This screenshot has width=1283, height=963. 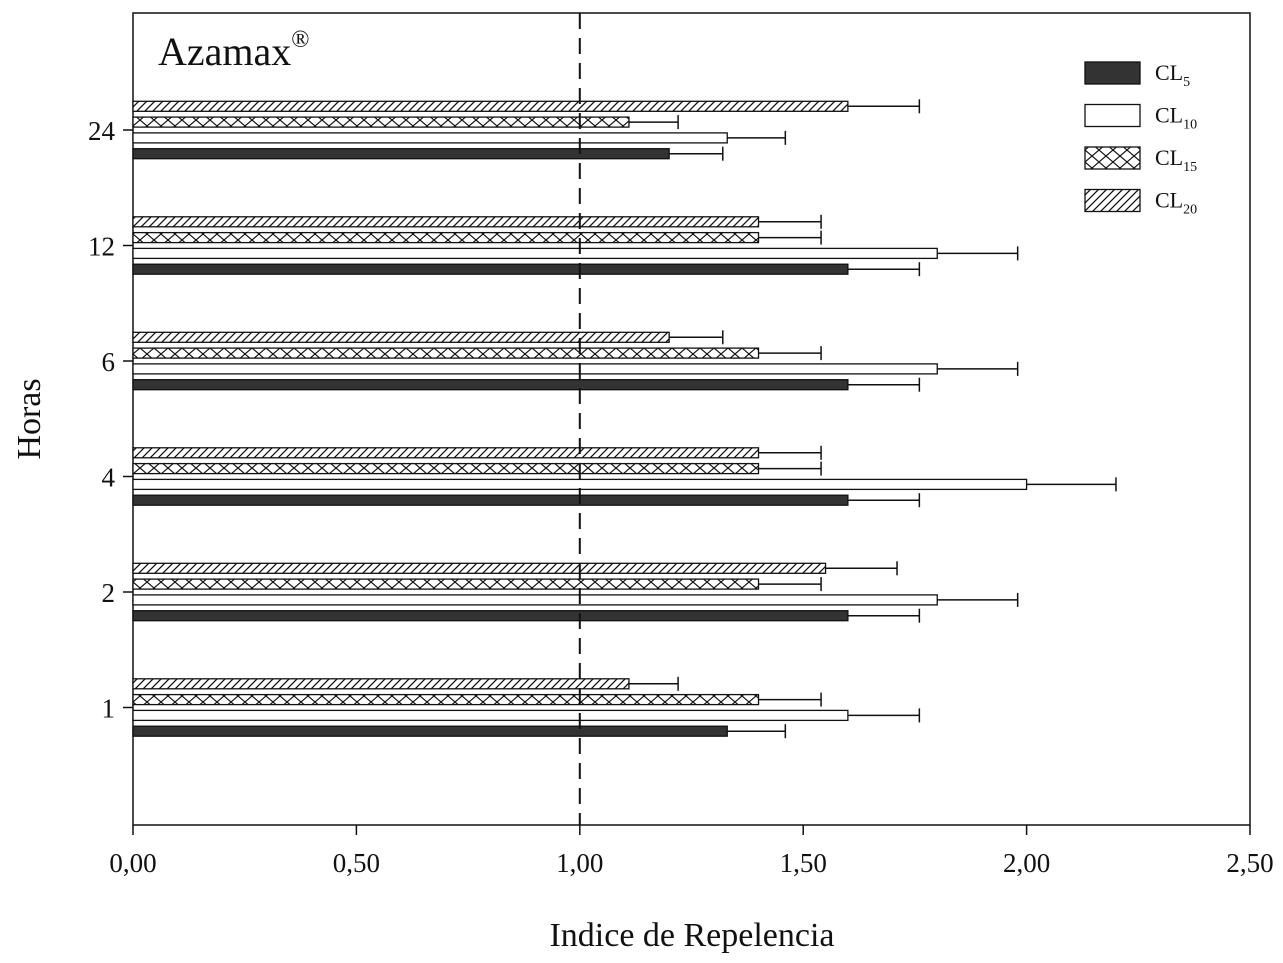 What do you see at coordinates (109, 478) in the screenshot?
I see `y-tick-label: 4` at bounding box center [109, 478].